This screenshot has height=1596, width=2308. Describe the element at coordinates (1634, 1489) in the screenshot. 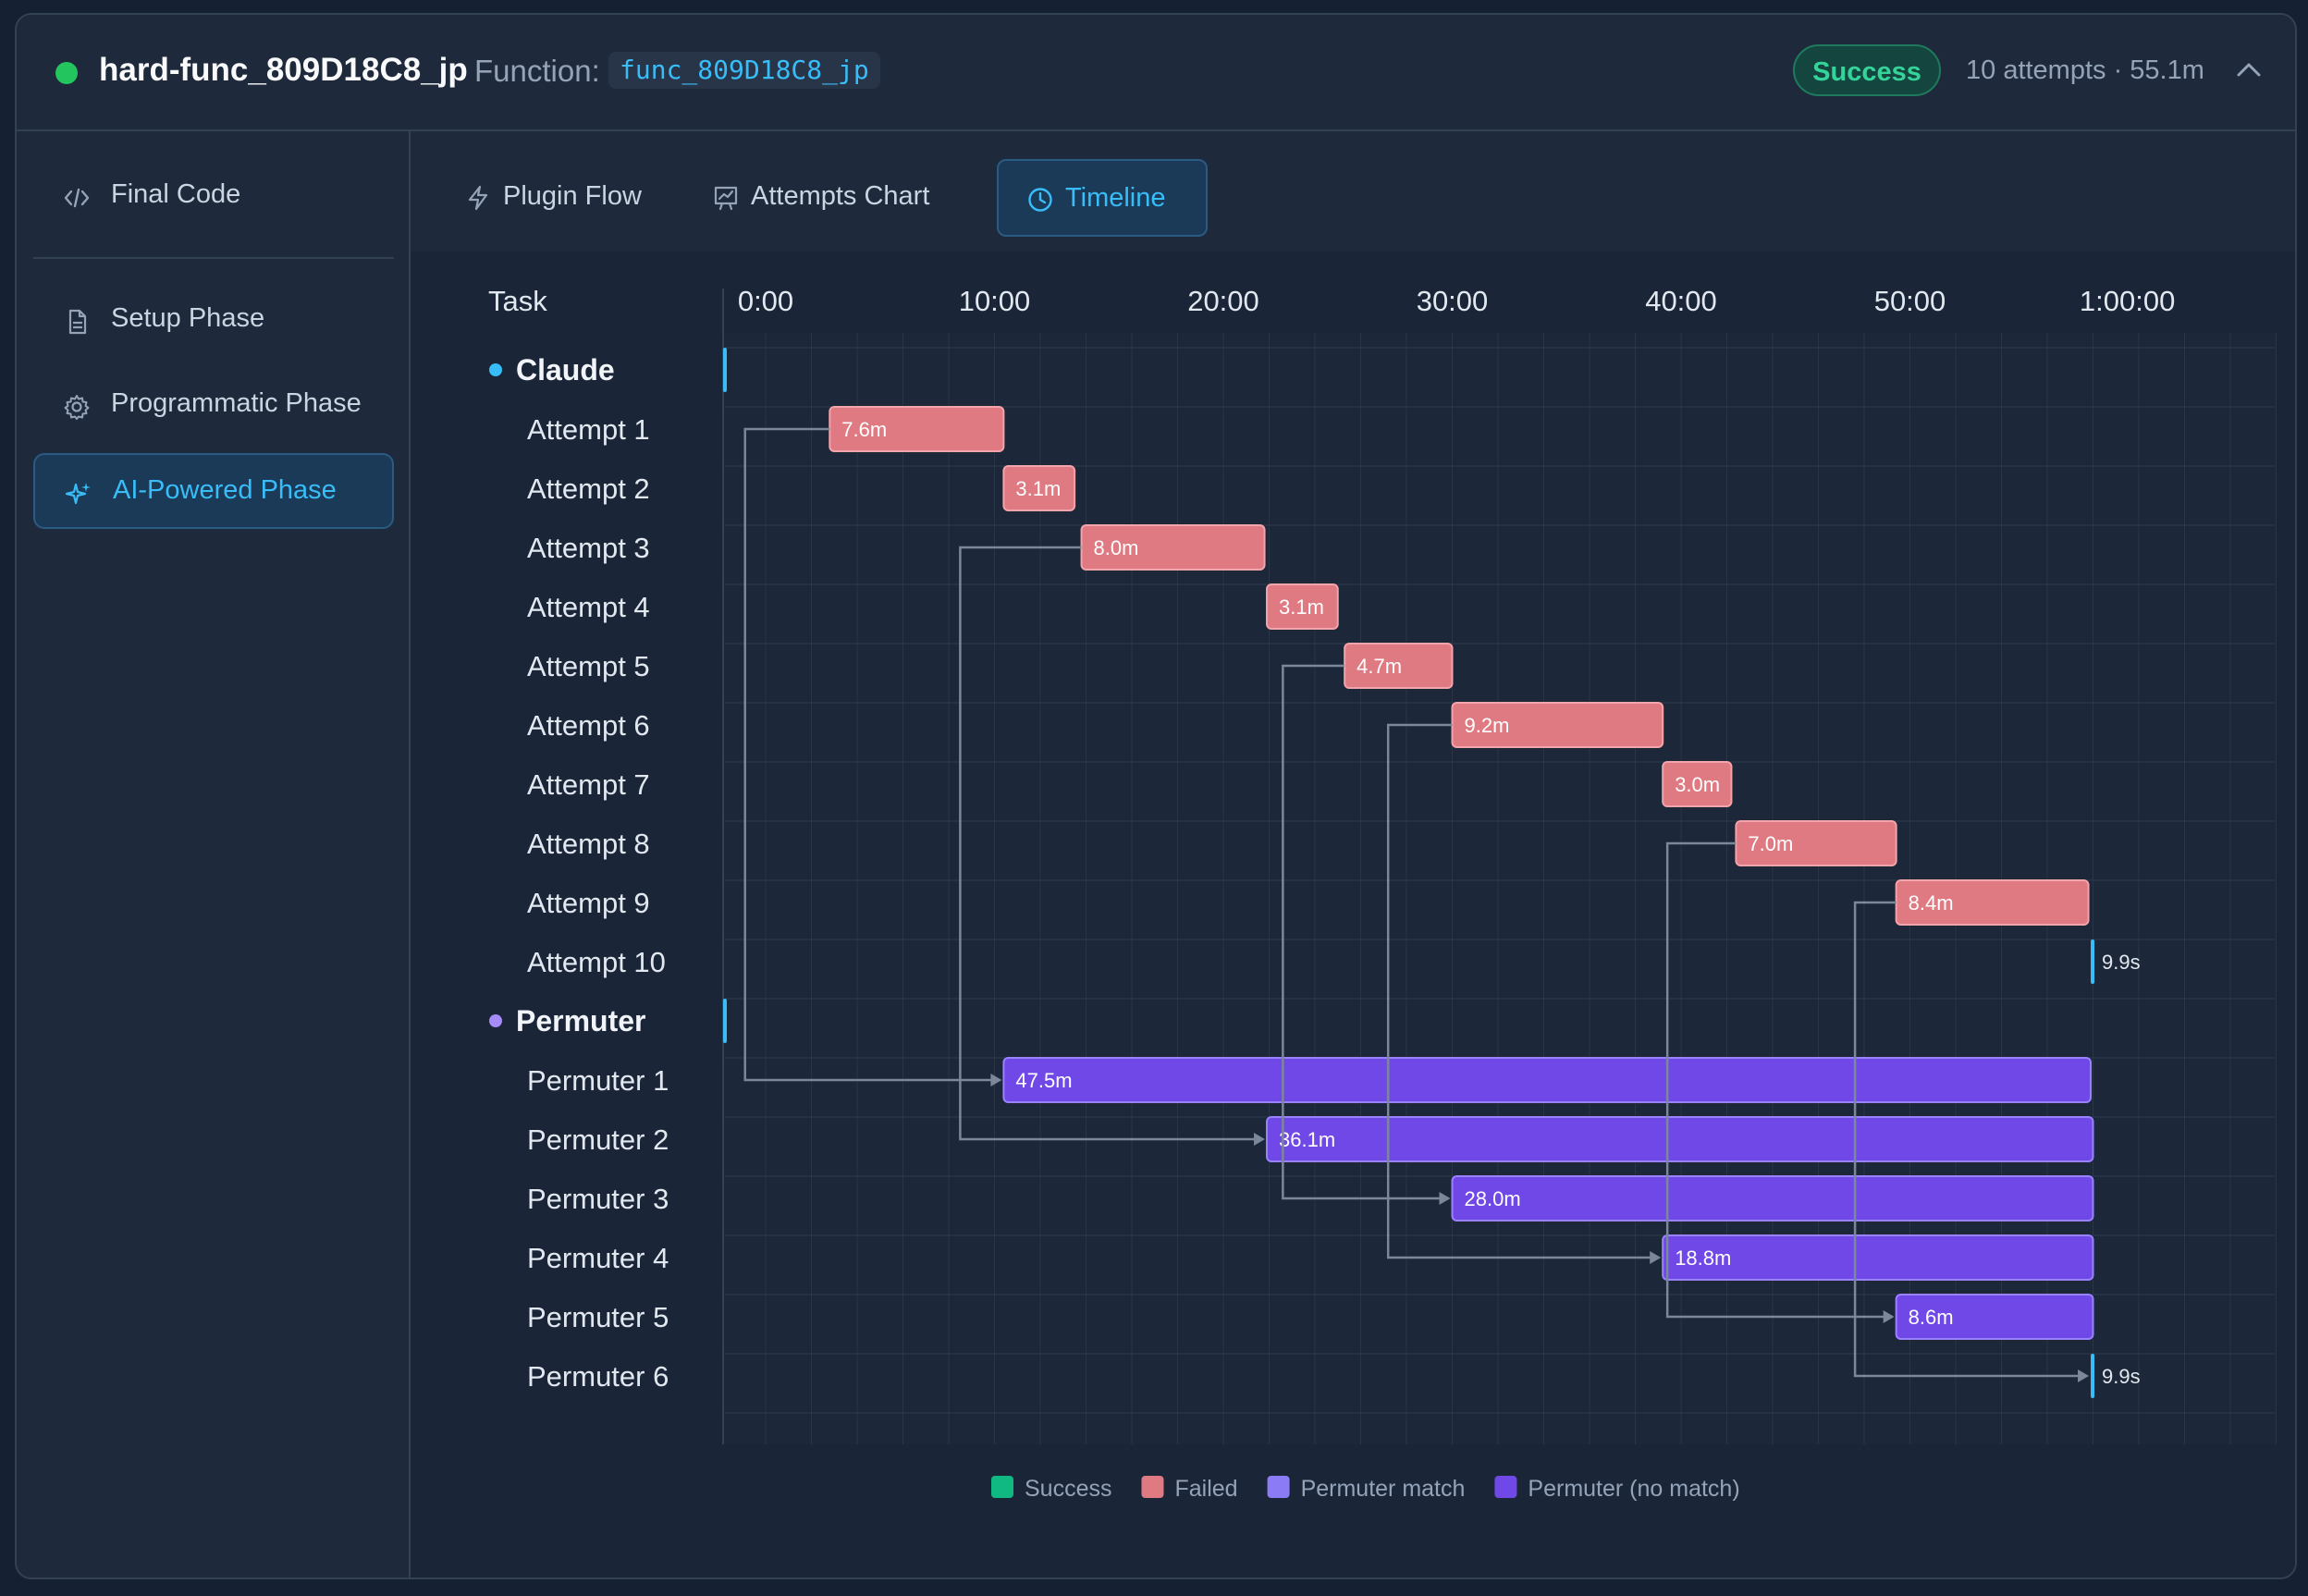

I see `legend-label: Permuter (no match)` at that location.